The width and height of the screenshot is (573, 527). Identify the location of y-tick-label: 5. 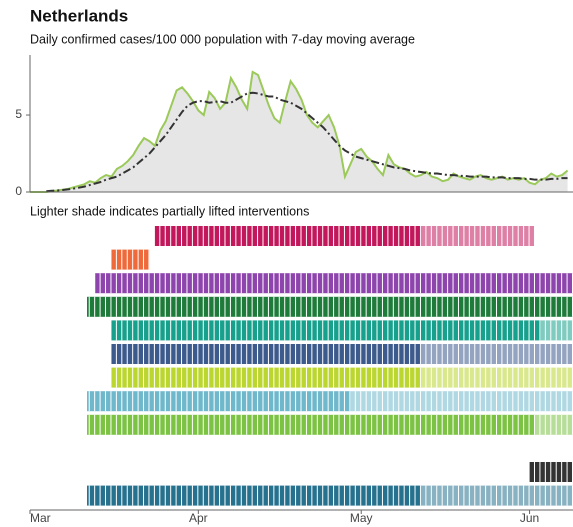
(18, 114).